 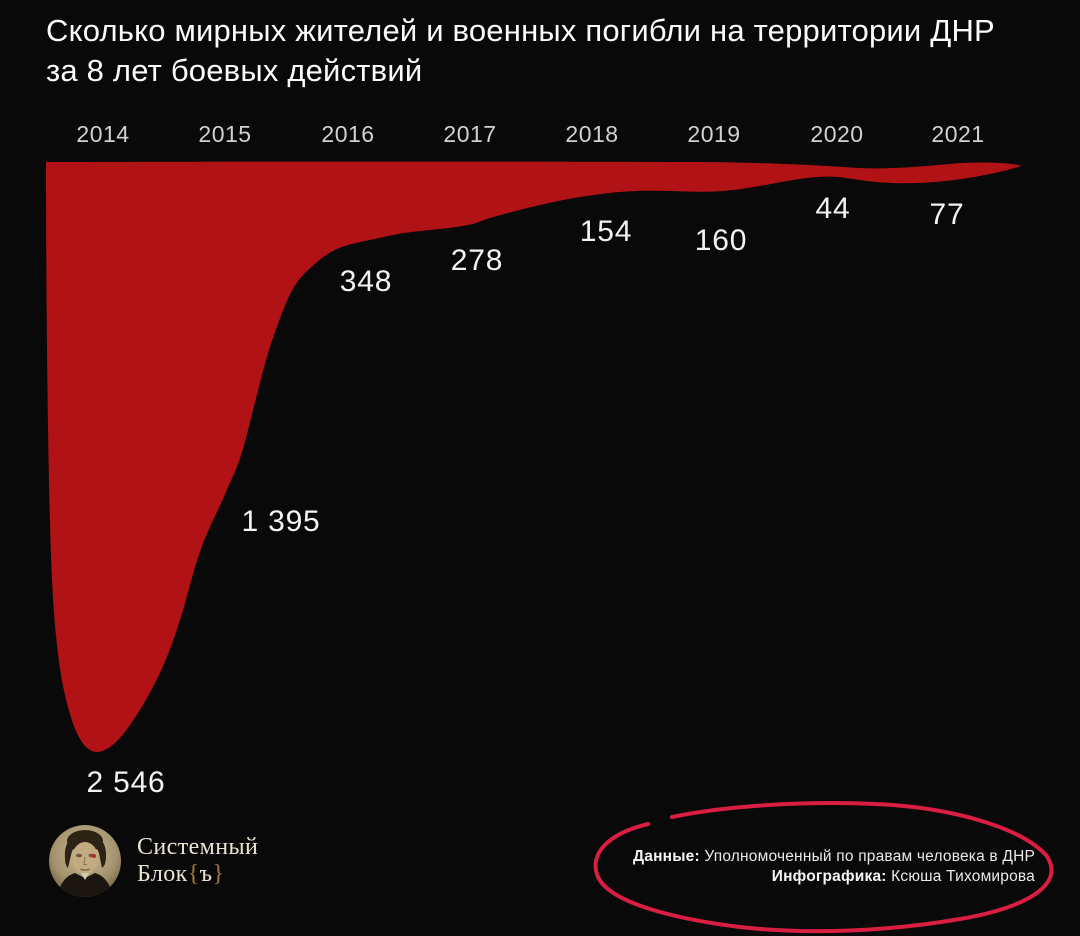 I want to click on value-label-2016: 348, so click(x=366, y=281).